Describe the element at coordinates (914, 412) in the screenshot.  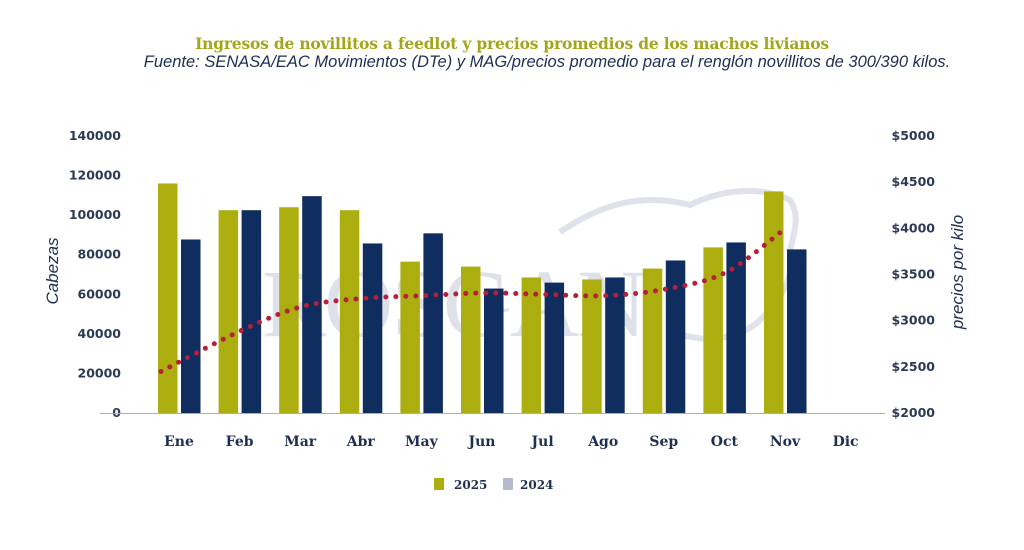
I see `y2-tick-label: $2000` at that location.